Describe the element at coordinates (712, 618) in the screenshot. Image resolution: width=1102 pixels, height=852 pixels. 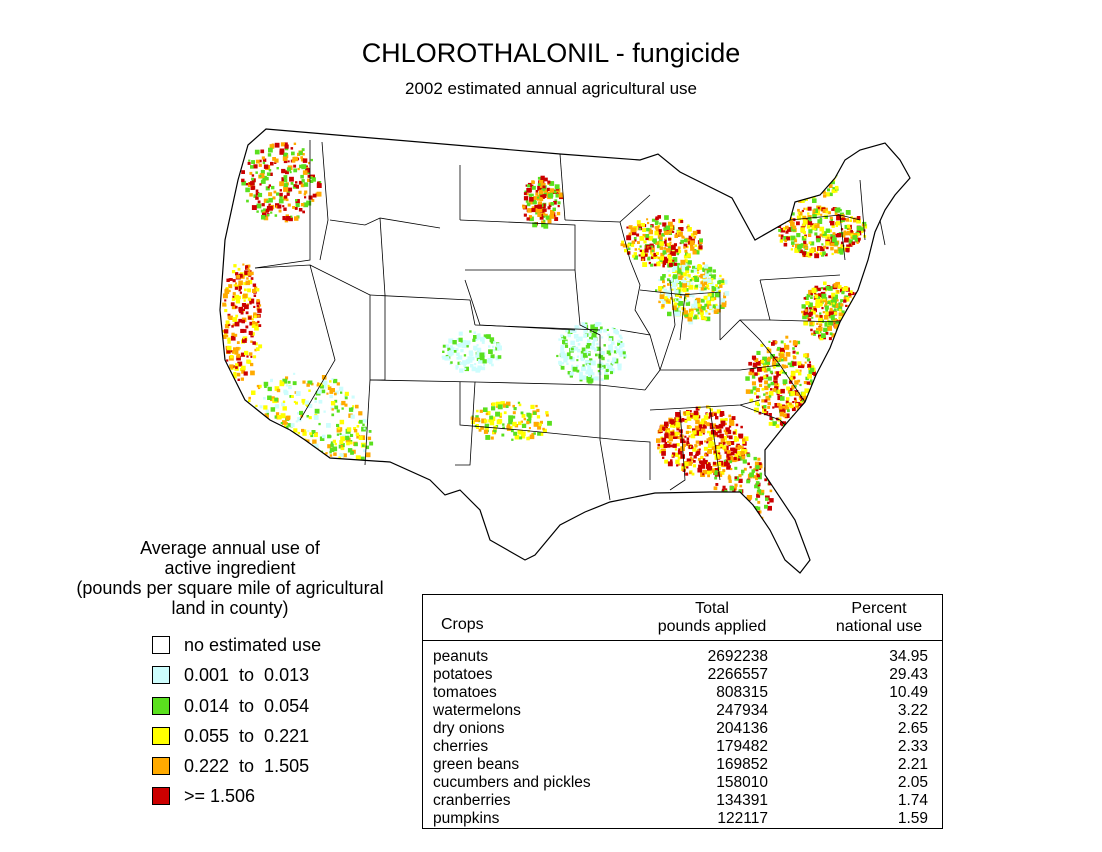
I see `pounds-column-header: Total pounds applied` at that location.